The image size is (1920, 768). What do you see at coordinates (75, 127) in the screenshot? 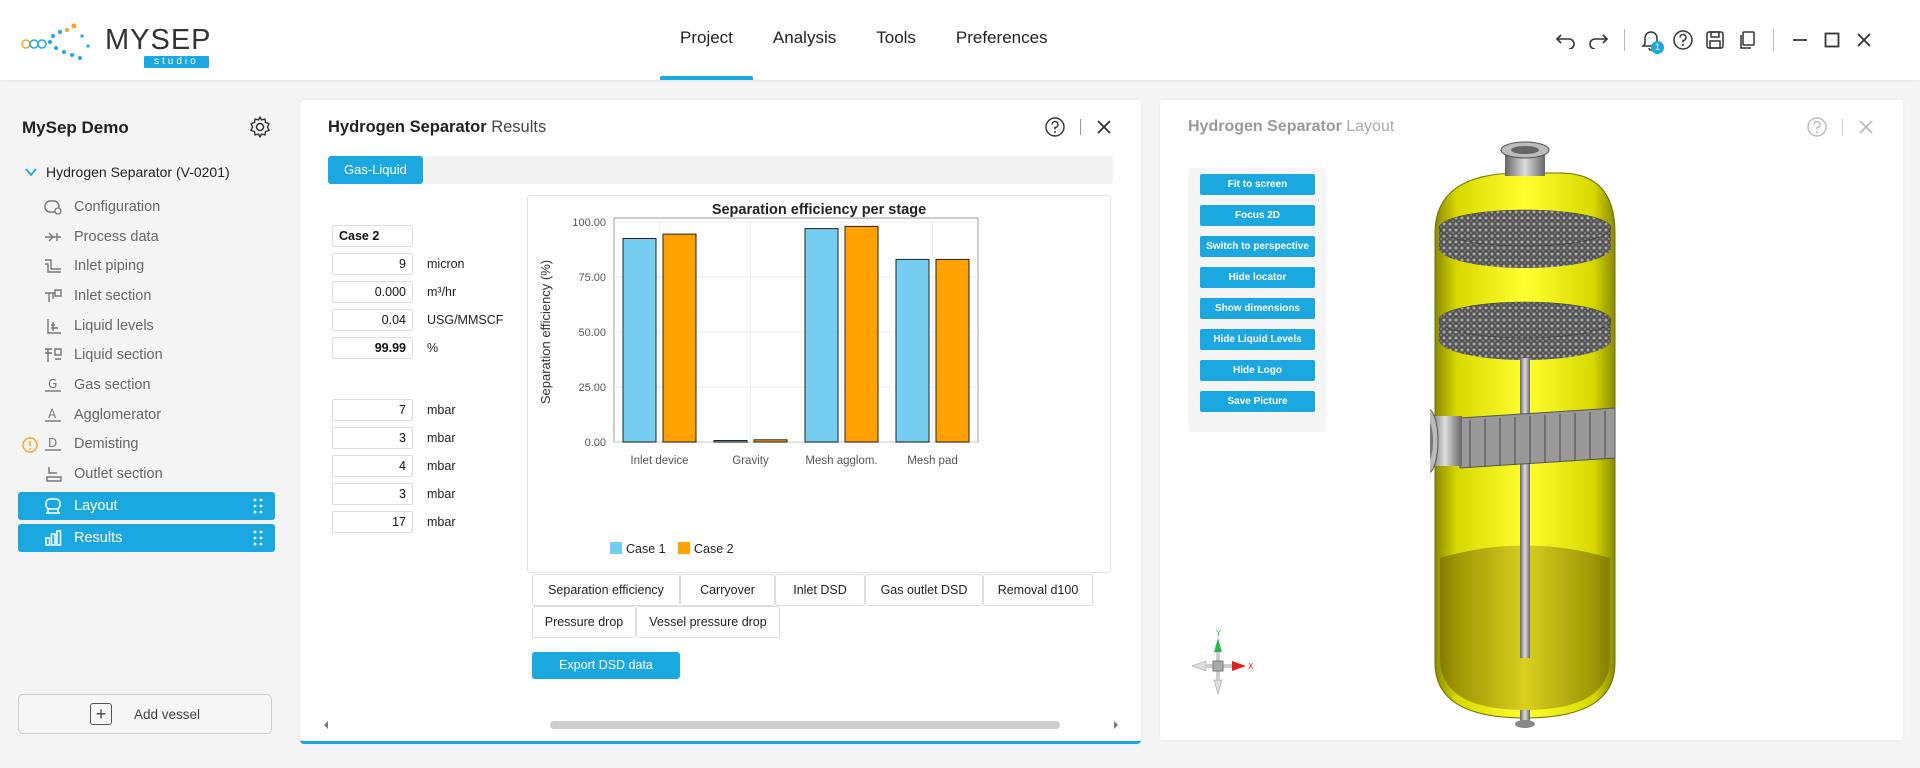
I see `project-title: MySep Demo` at bounding box center [75, 127].